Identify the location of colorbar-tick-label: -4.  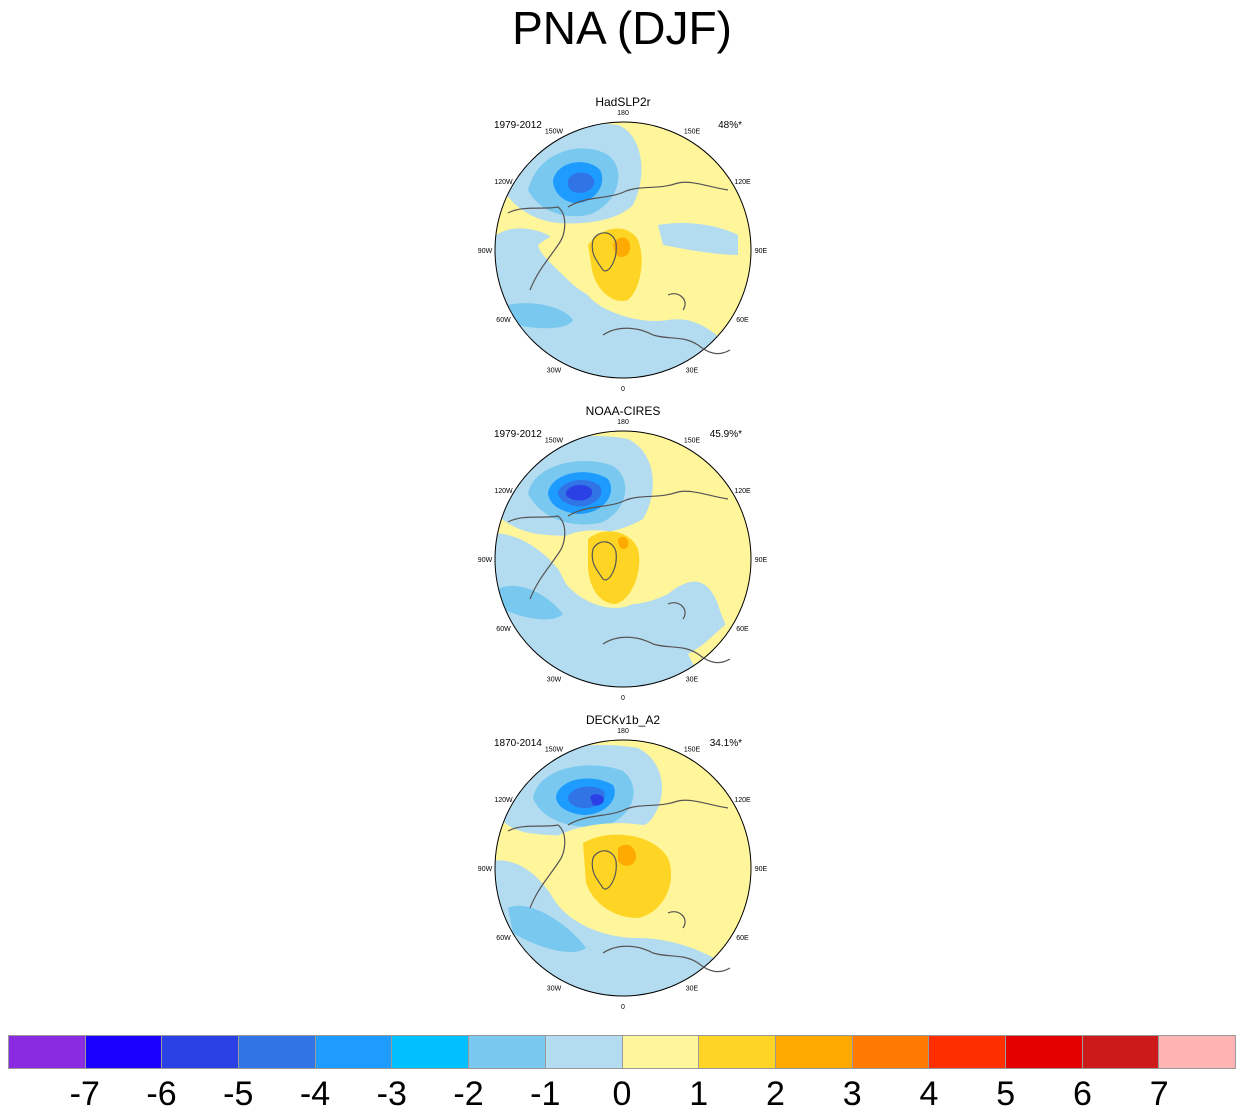
(315, 1094).